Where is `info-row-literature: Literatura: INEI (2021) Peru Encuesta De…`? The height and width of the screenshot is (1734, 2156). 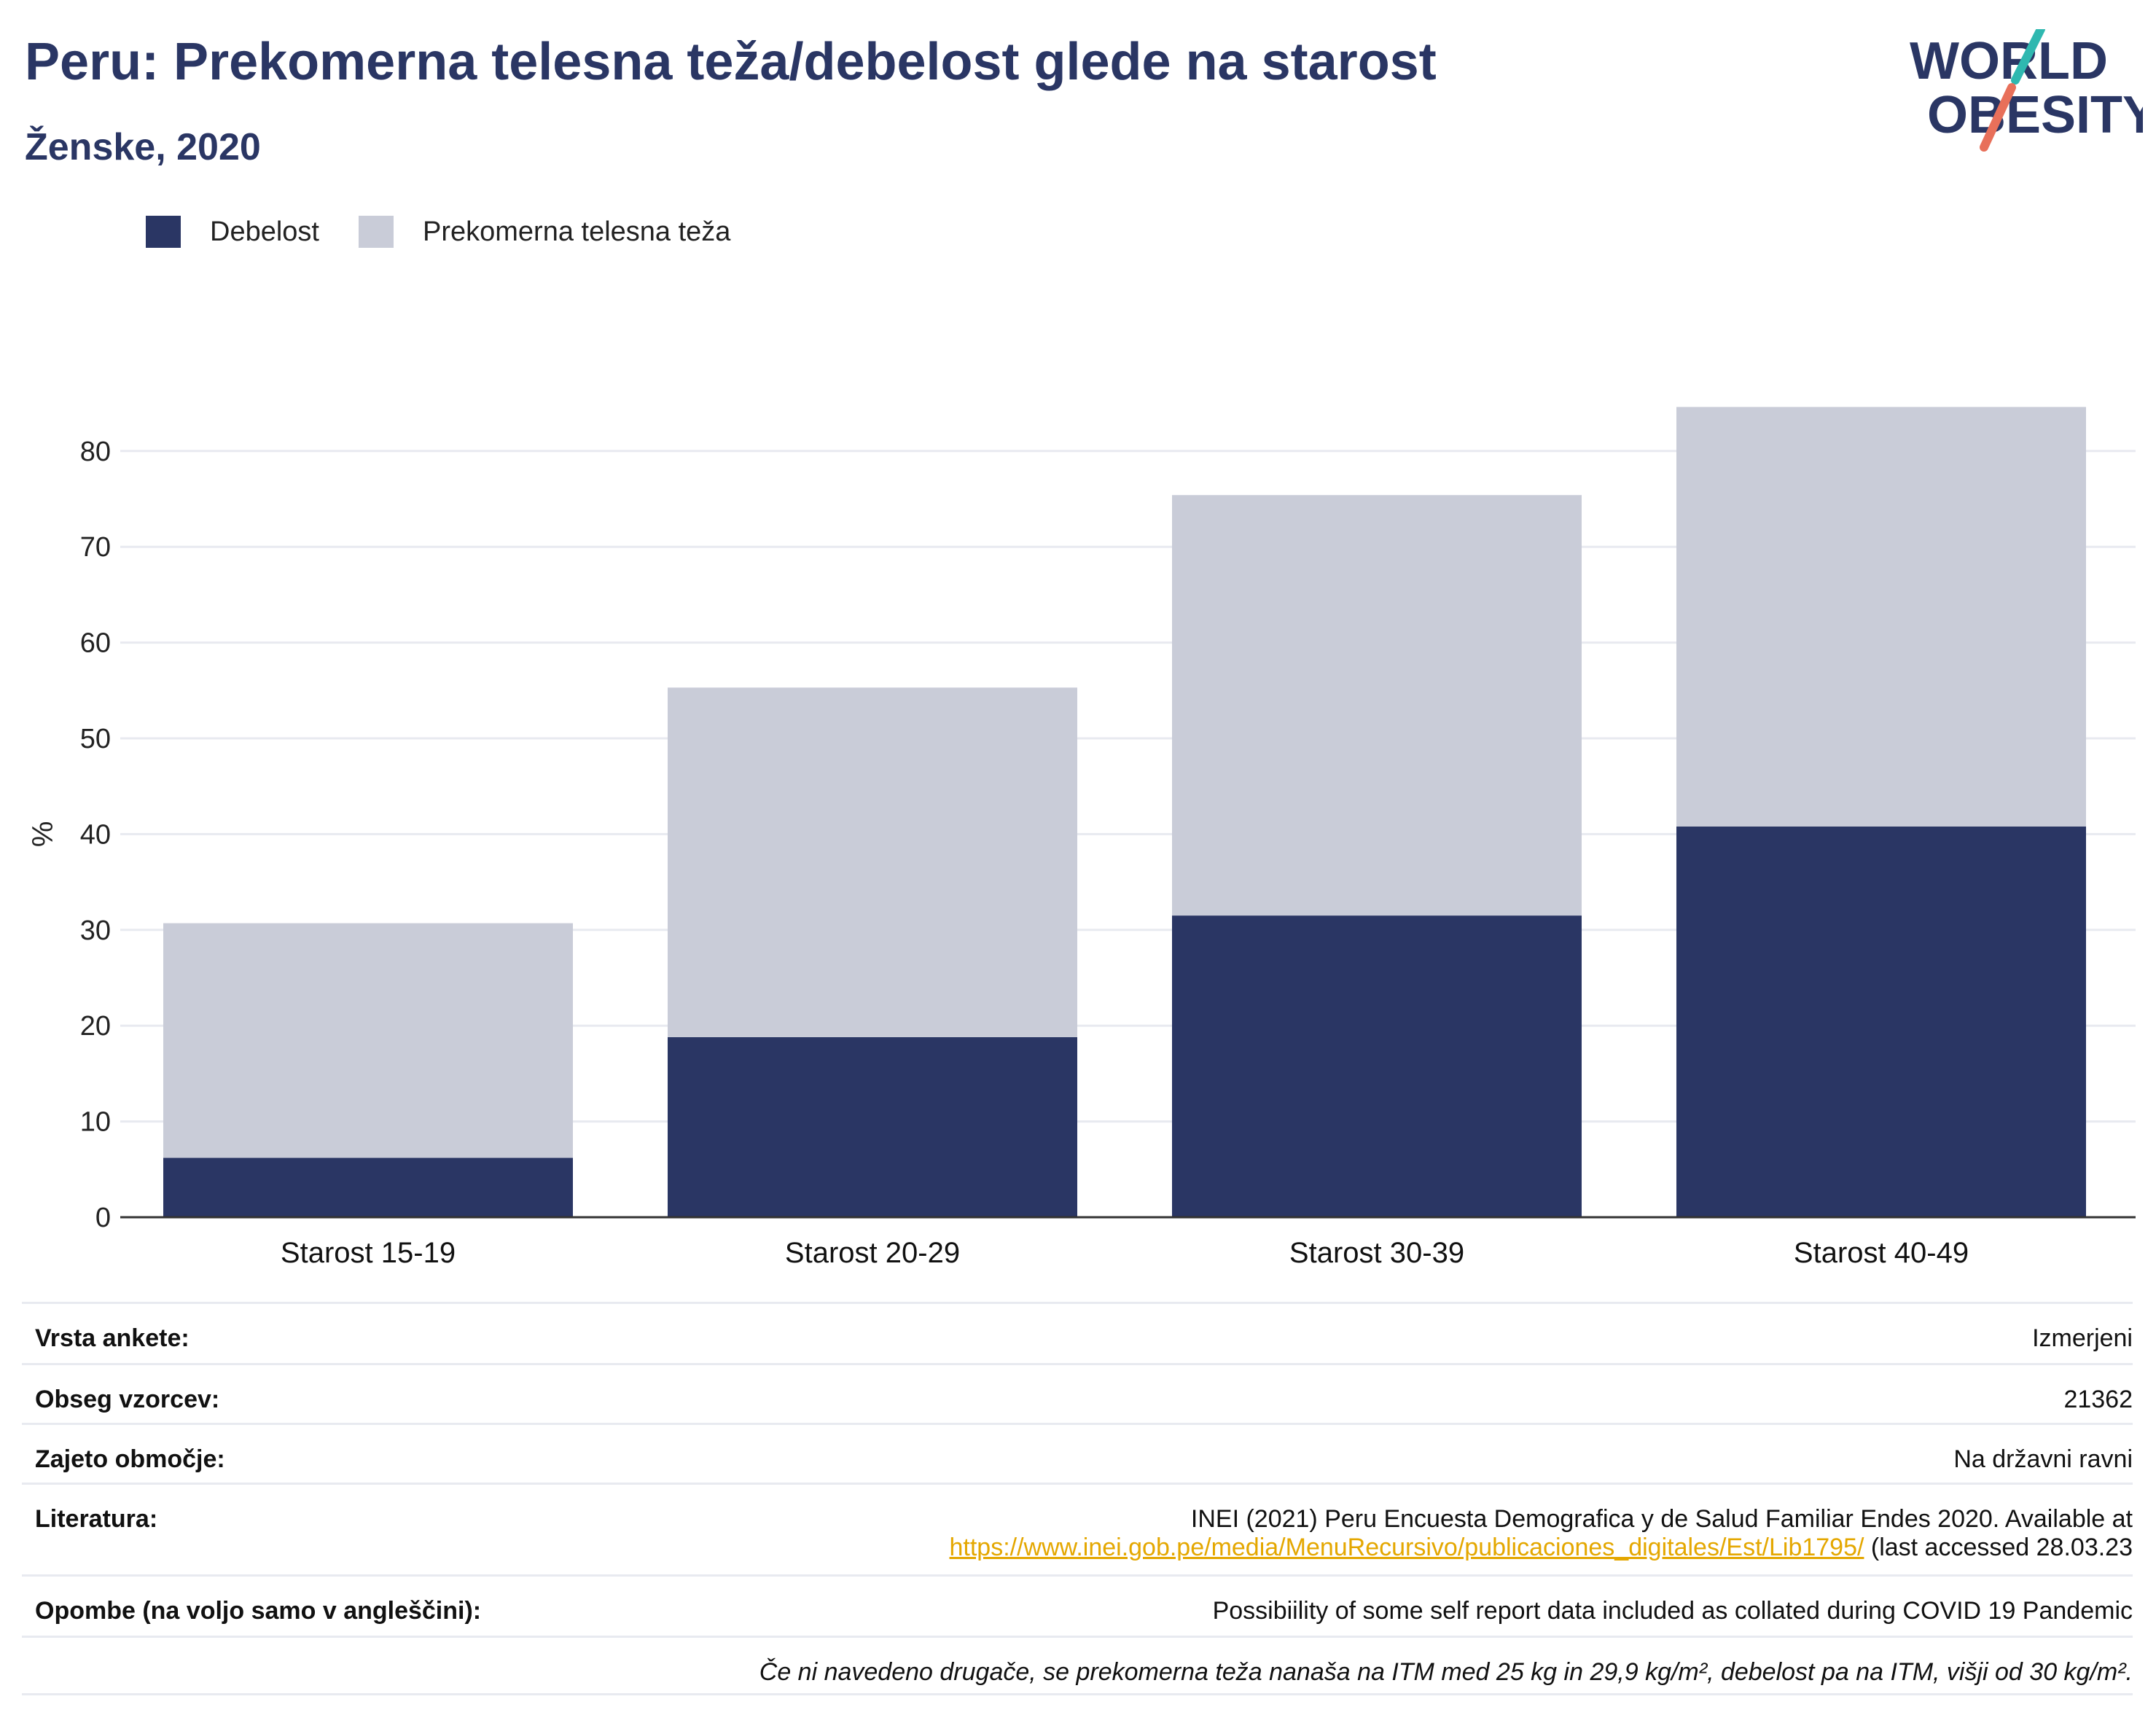 info-row-literature: Literatura: INEI (2021) Peru Encuesta De… is located at coordinates (1077, 1528).